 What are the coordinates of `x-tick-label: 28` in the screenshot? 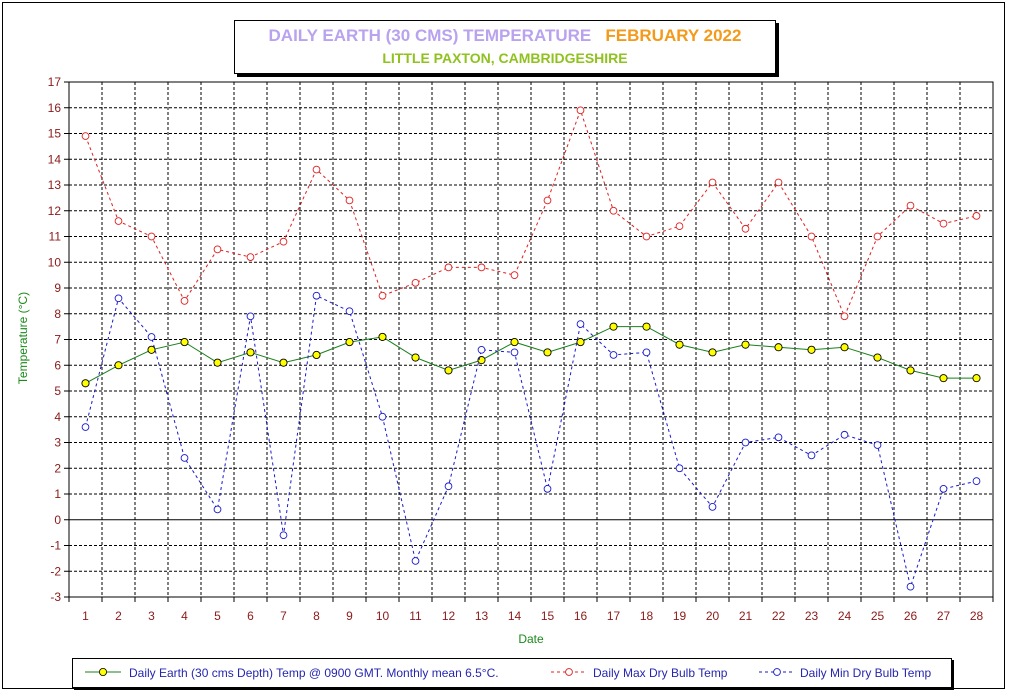 It's located at (977, 616).